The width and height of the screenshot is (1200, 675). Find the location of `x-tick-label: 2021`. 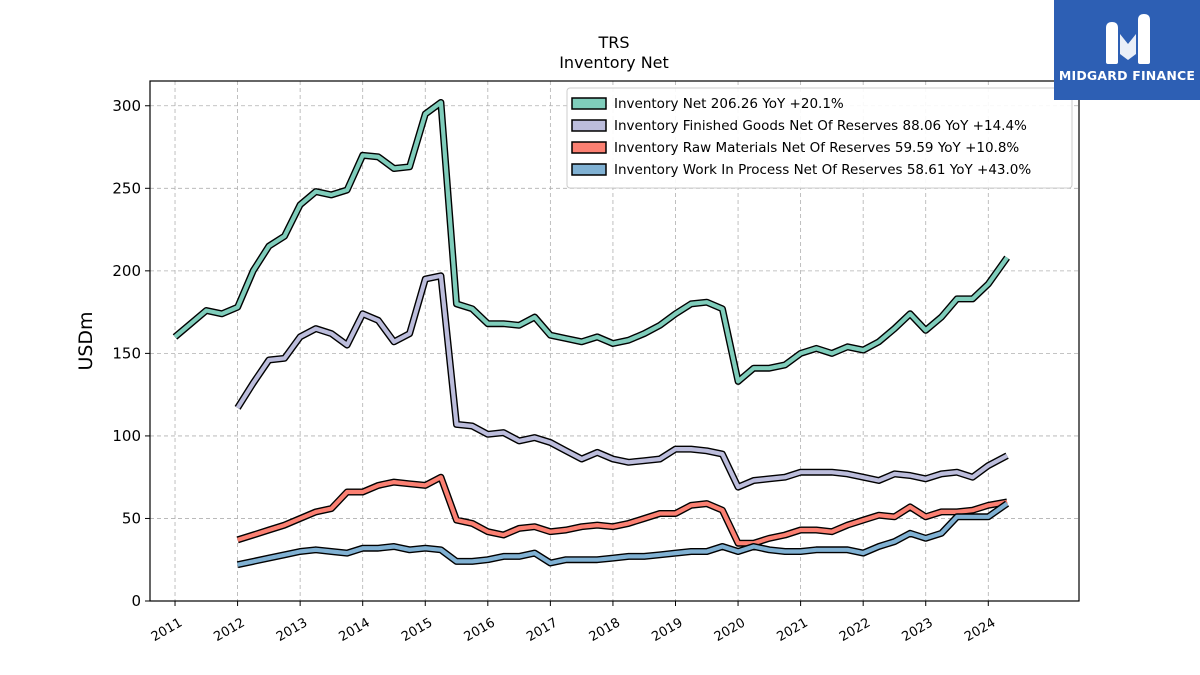

x-tick-label: 2021 is located at coordinates (792, 630).